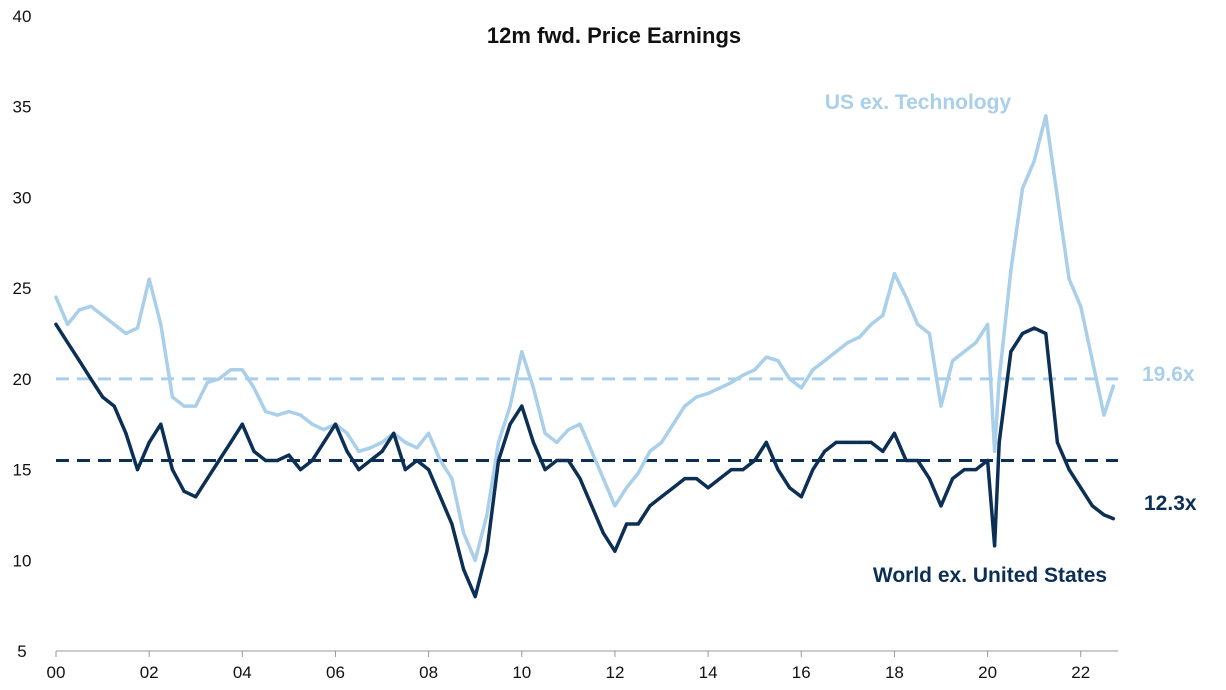 The image size is (1226, 690). What do you see at coordinates (614, 35) in the screenshot?
I see `chart-title: 12m fwd. Price Earnings` at bounding box center [614, 35].